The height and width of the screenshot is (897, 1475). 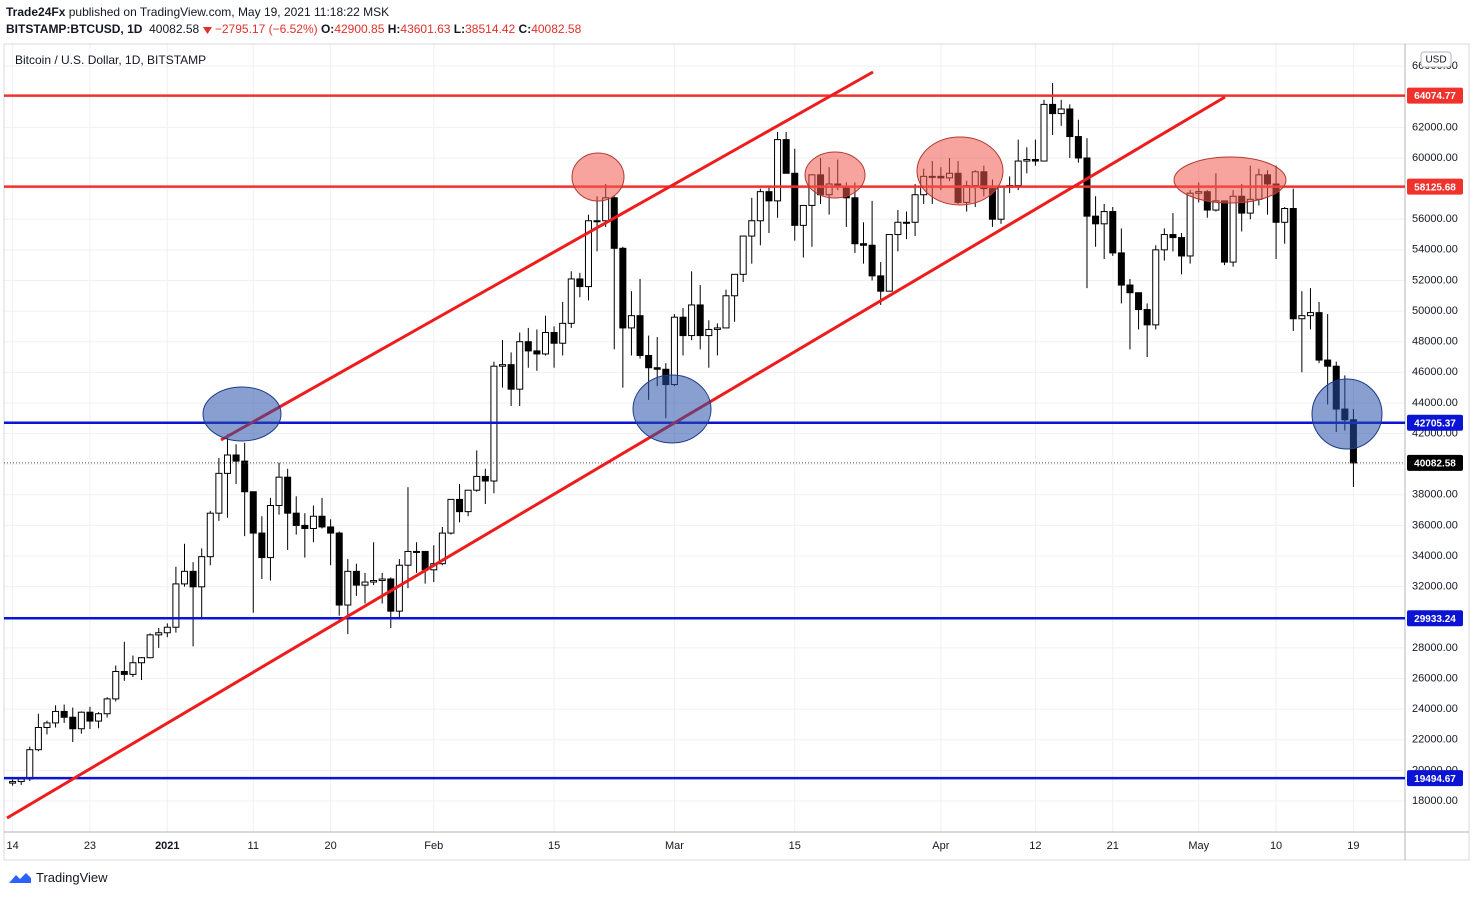 What do you see at coordinates (1035, 846) in the screenshot?
I see `x-tick-label: 12` at bounding box center [1035, 846].